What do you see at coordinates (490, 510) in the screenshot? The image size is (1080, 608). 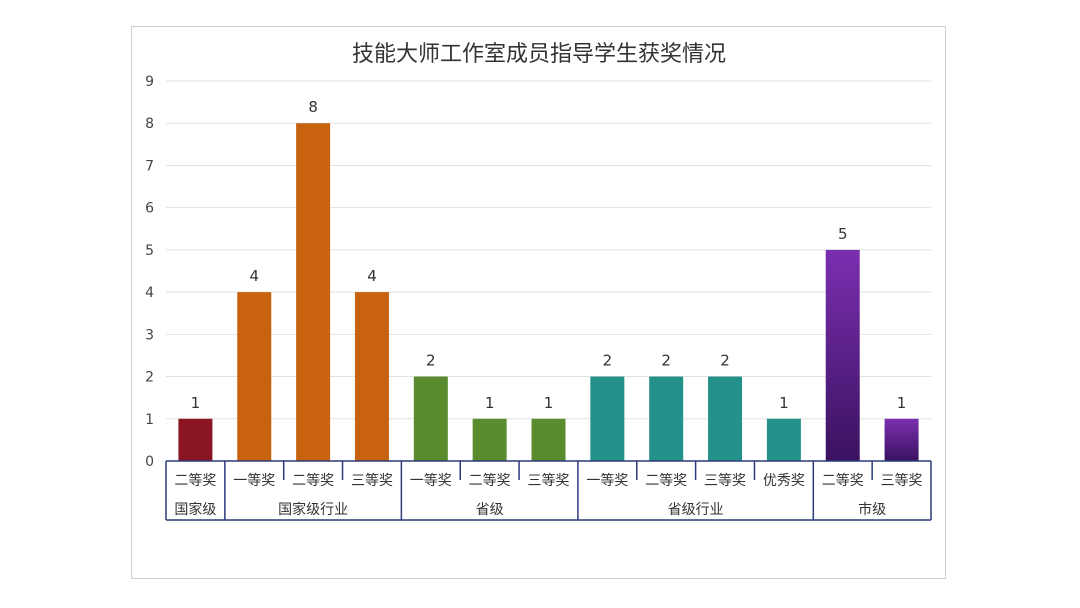 I see `group-label: 省级` at bounding box center [490, 510].